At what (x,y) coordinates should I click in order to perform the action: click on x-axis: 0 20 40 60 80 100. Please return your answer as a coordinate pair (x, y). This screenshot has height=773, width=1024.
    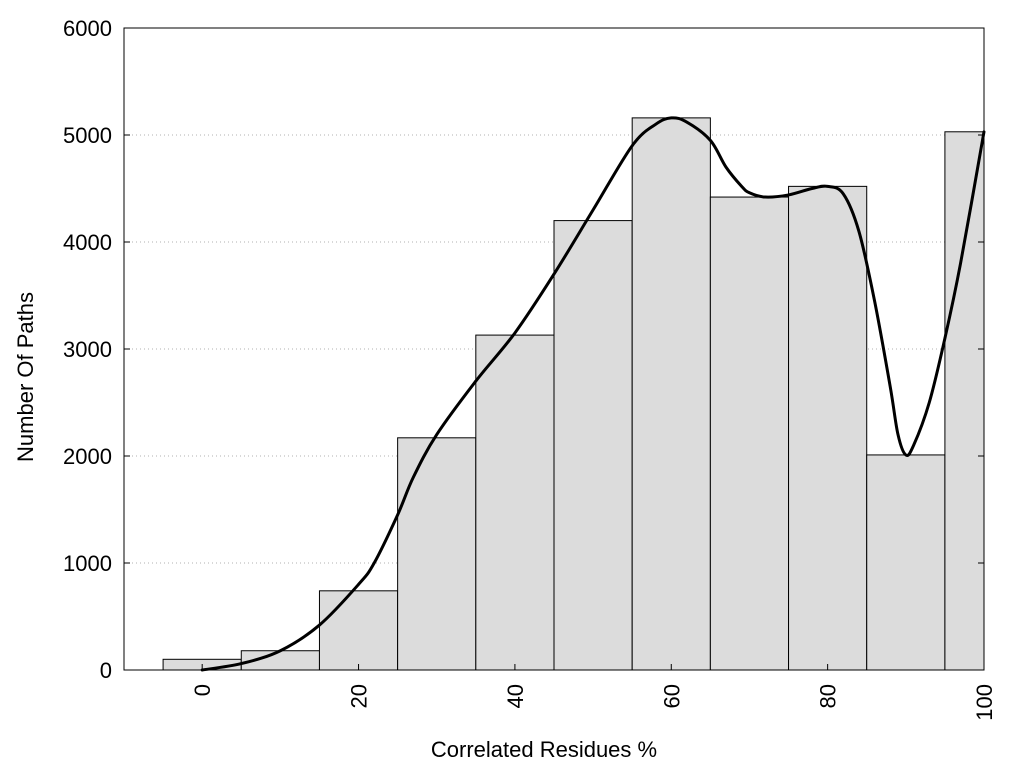
    Looking at the image, I should click on (593, 692).